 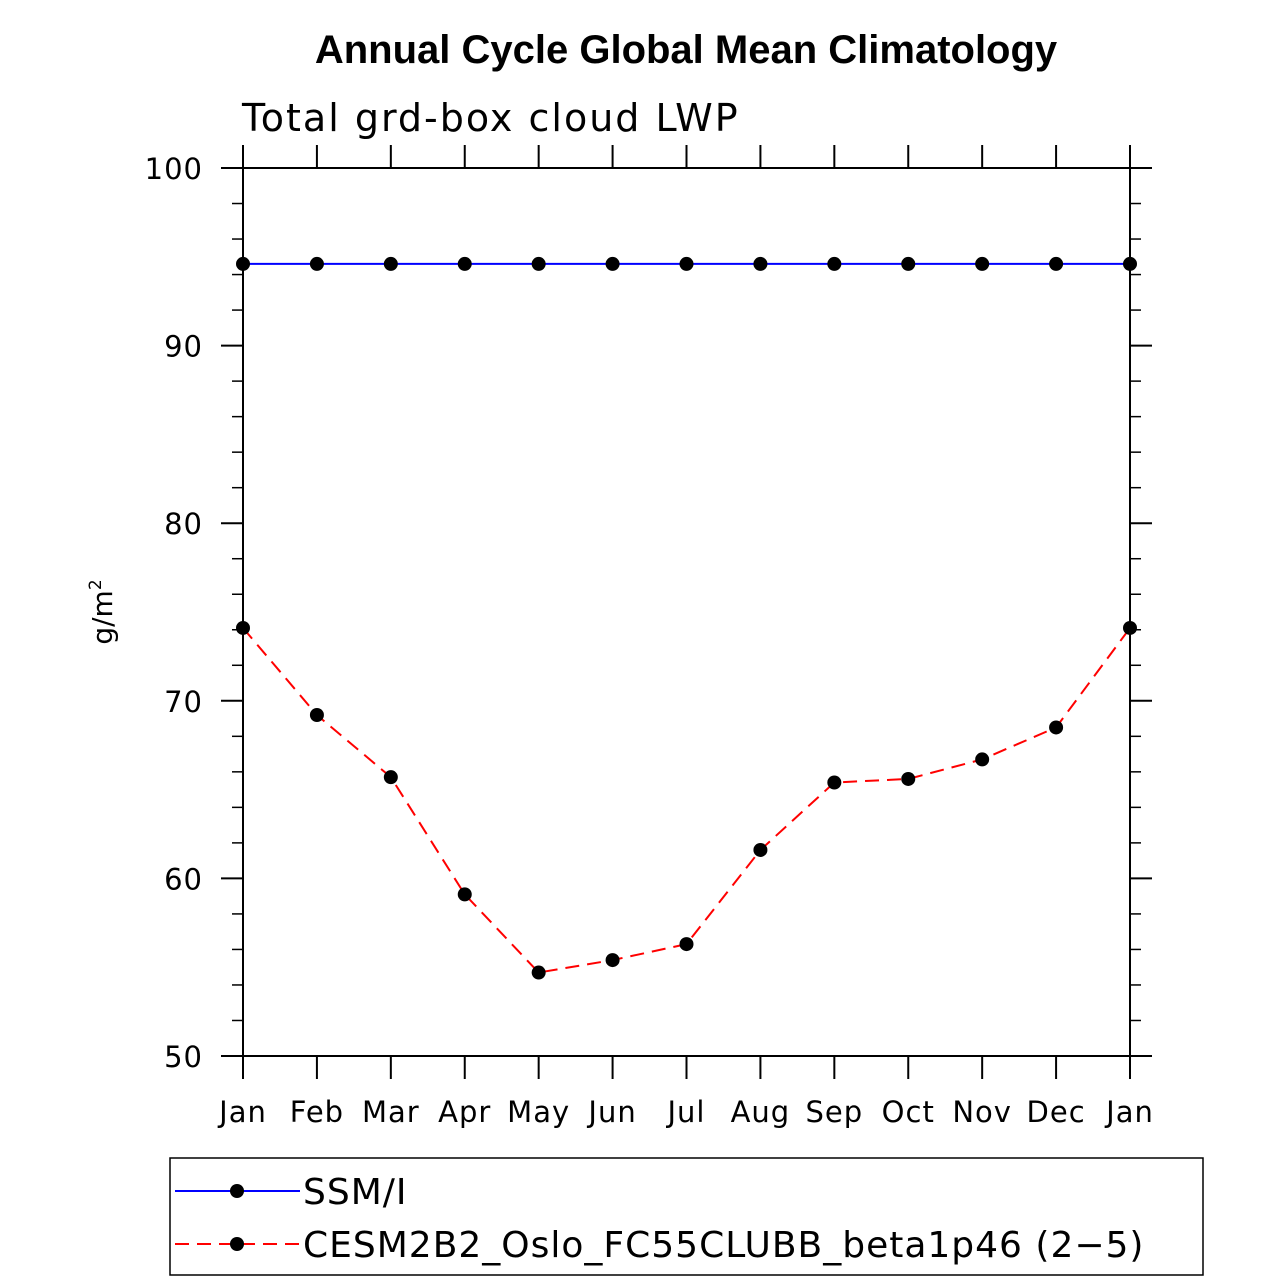 I want to click on x-tick-label: May, so click(x=538, y=1112).